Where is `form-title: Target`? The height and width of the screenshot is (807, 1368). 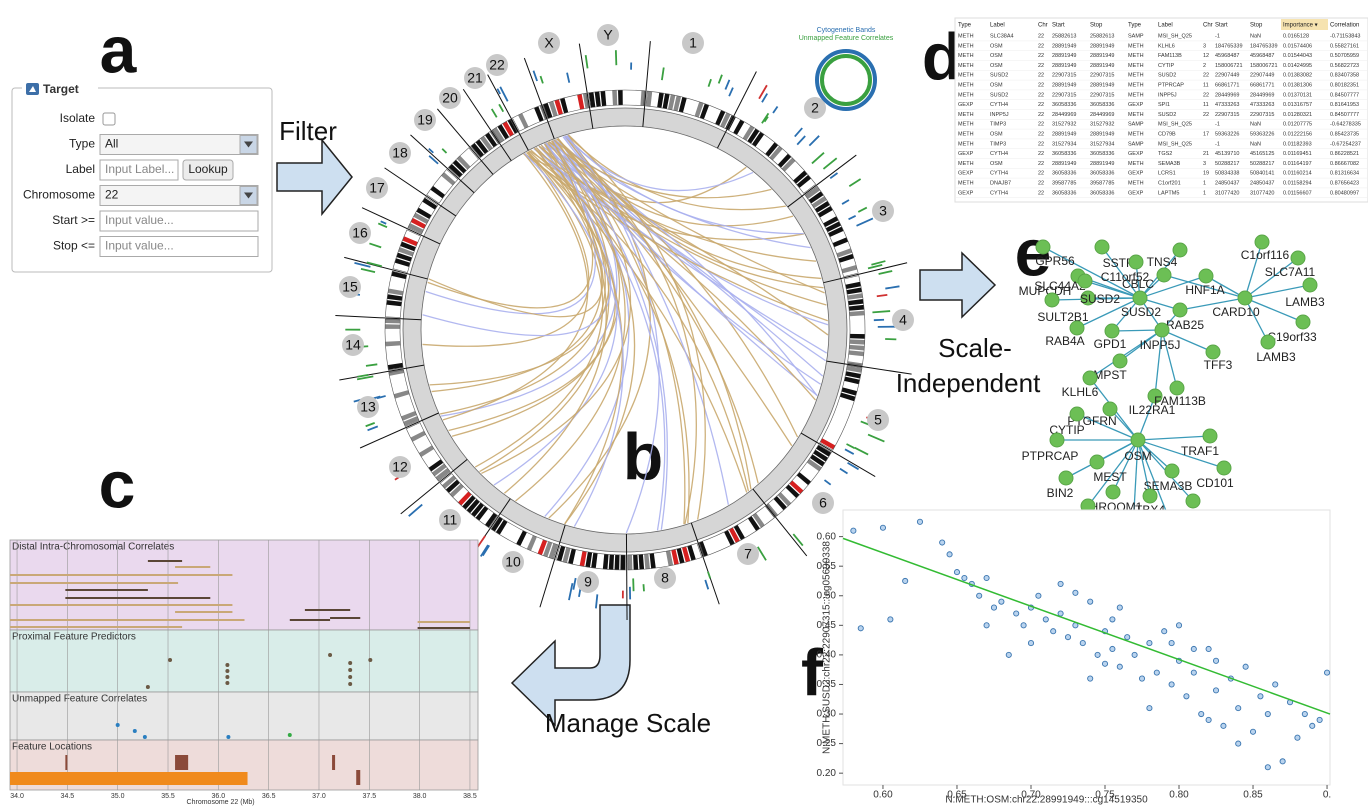
form-title: Target is located at coordinates (61, 89).